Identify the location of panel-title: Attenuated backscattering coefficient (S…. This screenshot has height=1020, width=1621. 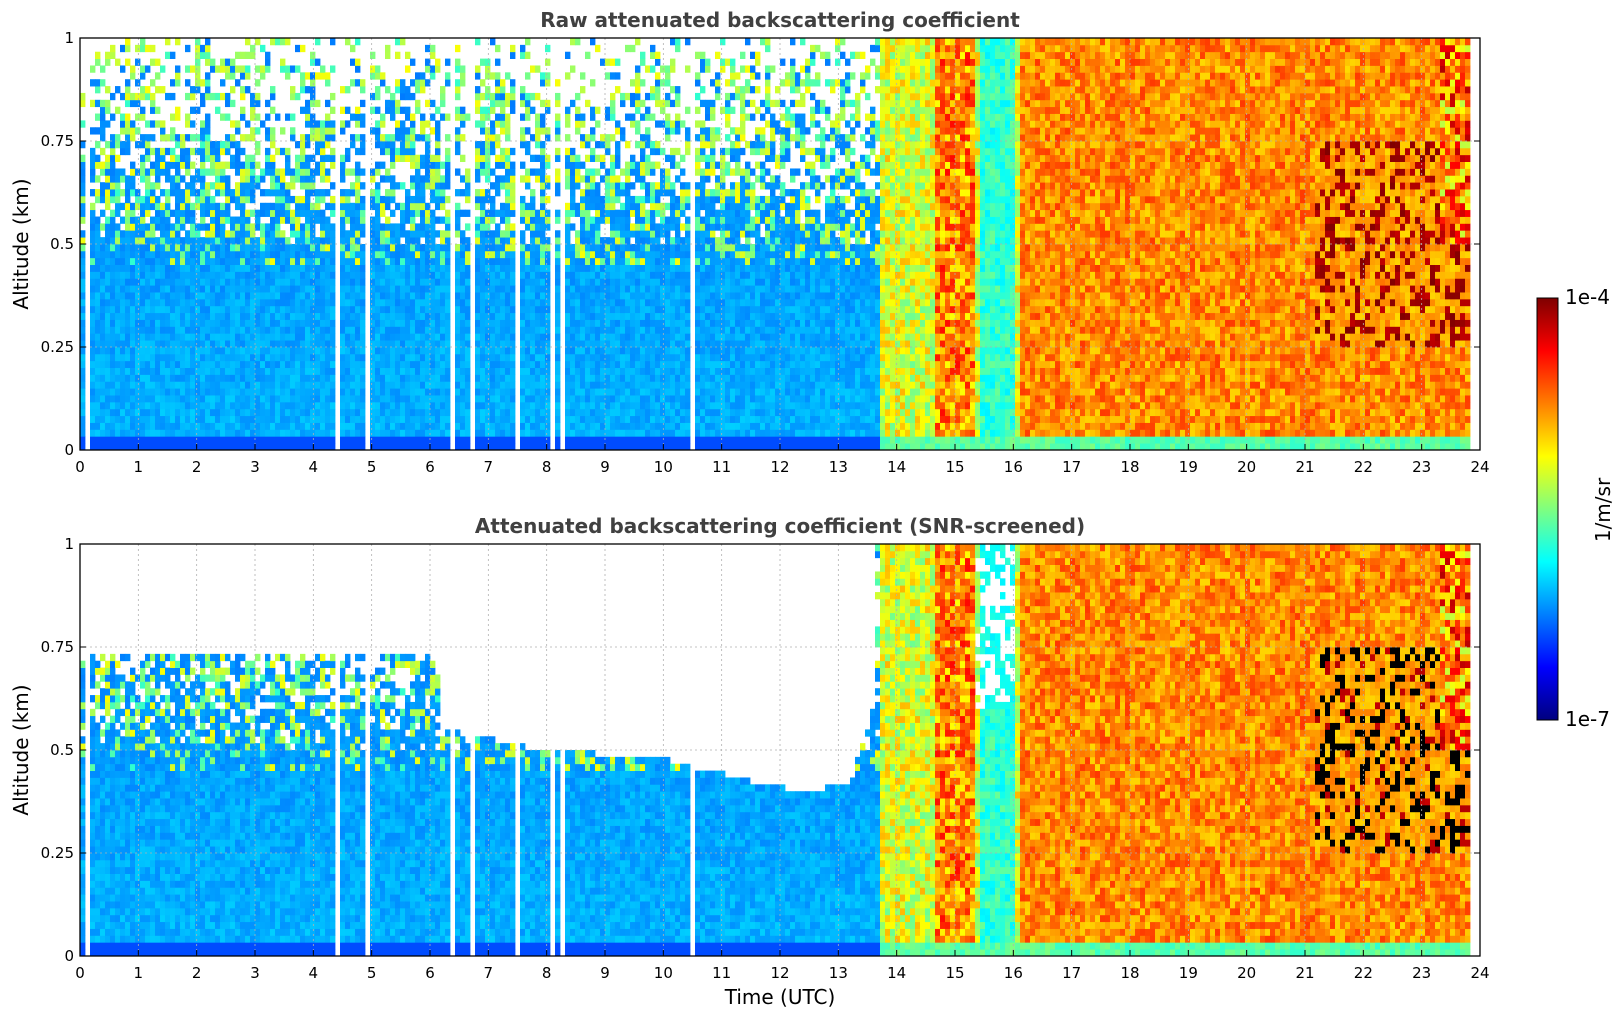
(780, 526).